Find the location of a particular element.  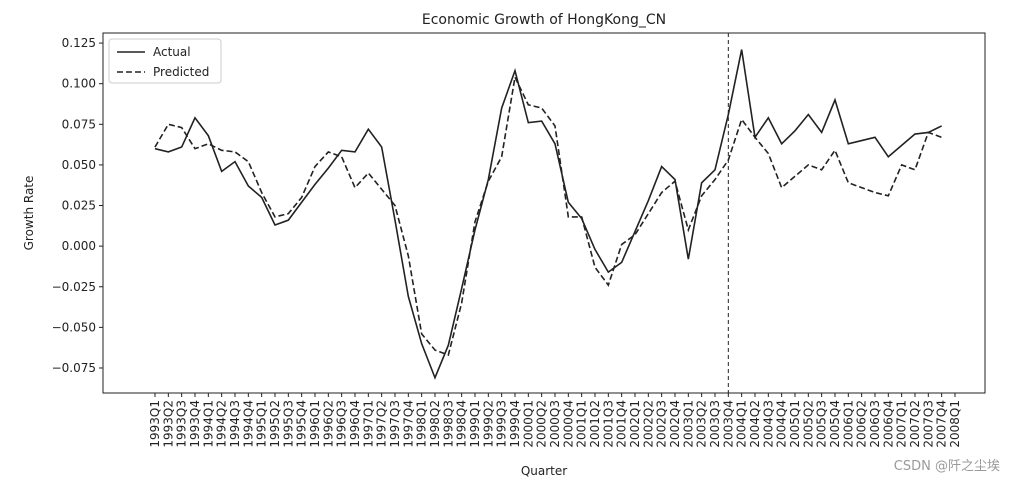

y-tick-label: −0.075 is located at coordinates (74, 368).